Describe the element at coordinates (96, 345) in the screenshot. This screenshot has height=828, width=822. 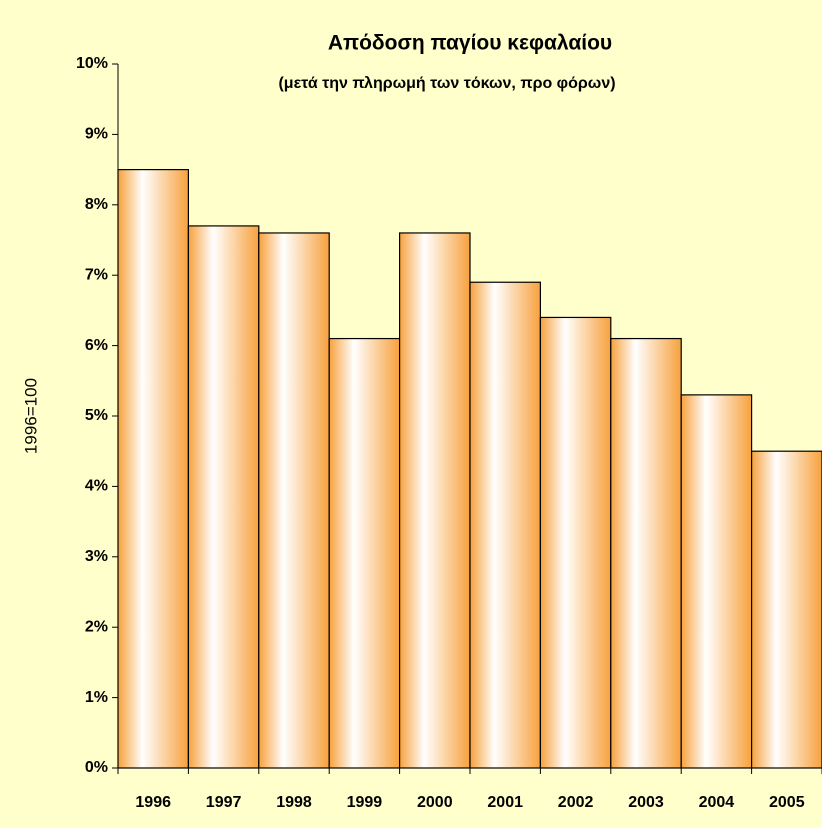
I see `y-tick-label: 6%` at that location.